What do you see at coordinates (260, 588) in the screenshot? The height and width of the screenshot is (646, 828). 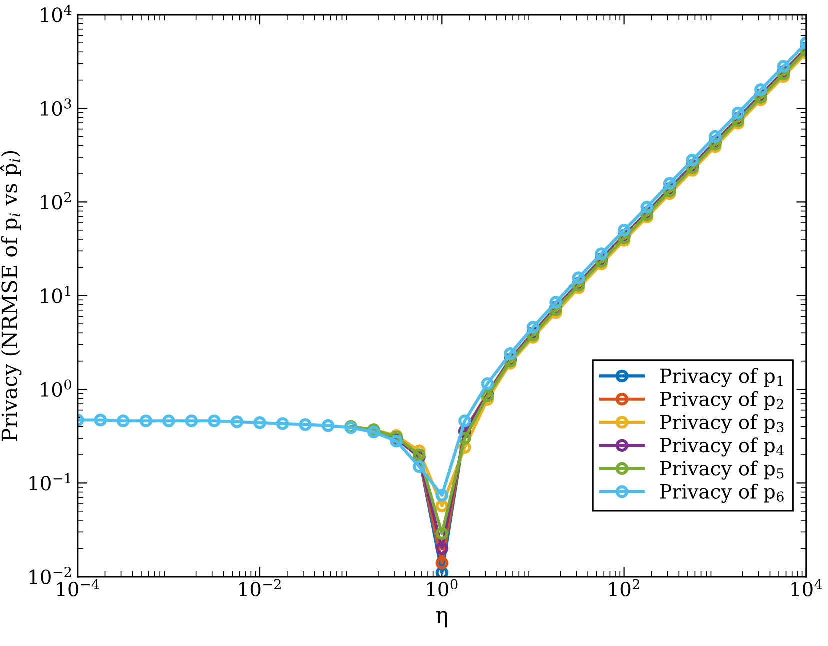 I see `x-tick-label: 10$^{−2}$` at bounding box center [260, 588].